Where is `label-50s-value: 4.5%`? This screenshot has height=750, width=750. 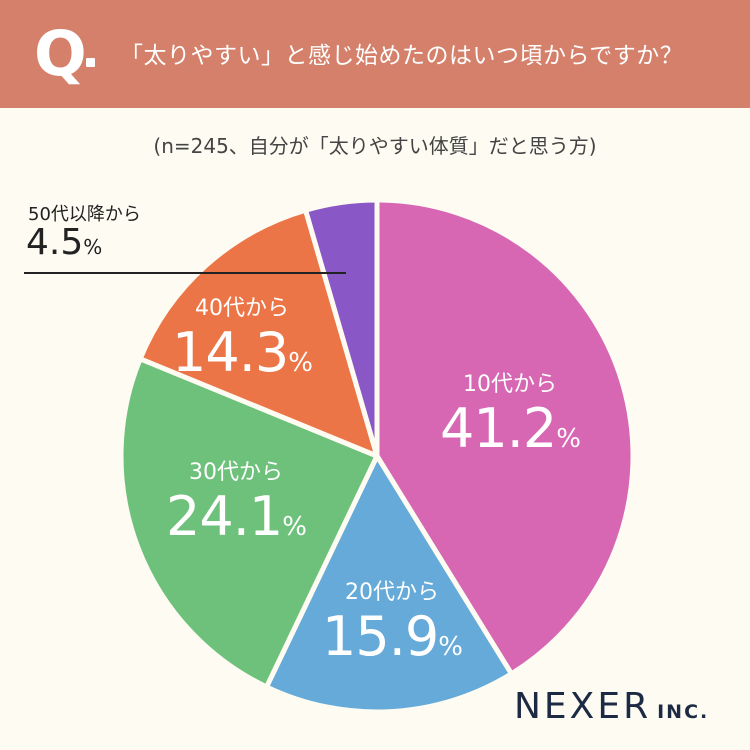
label-50s-value: 4.5% is located at coordinates (64, 242).